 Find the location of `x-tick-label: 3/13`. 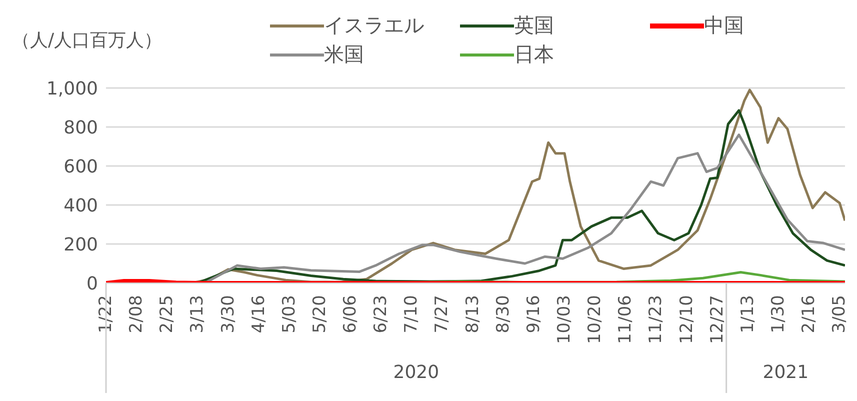

x-tick-label: 3/13 is located at coordinates (198, 314).